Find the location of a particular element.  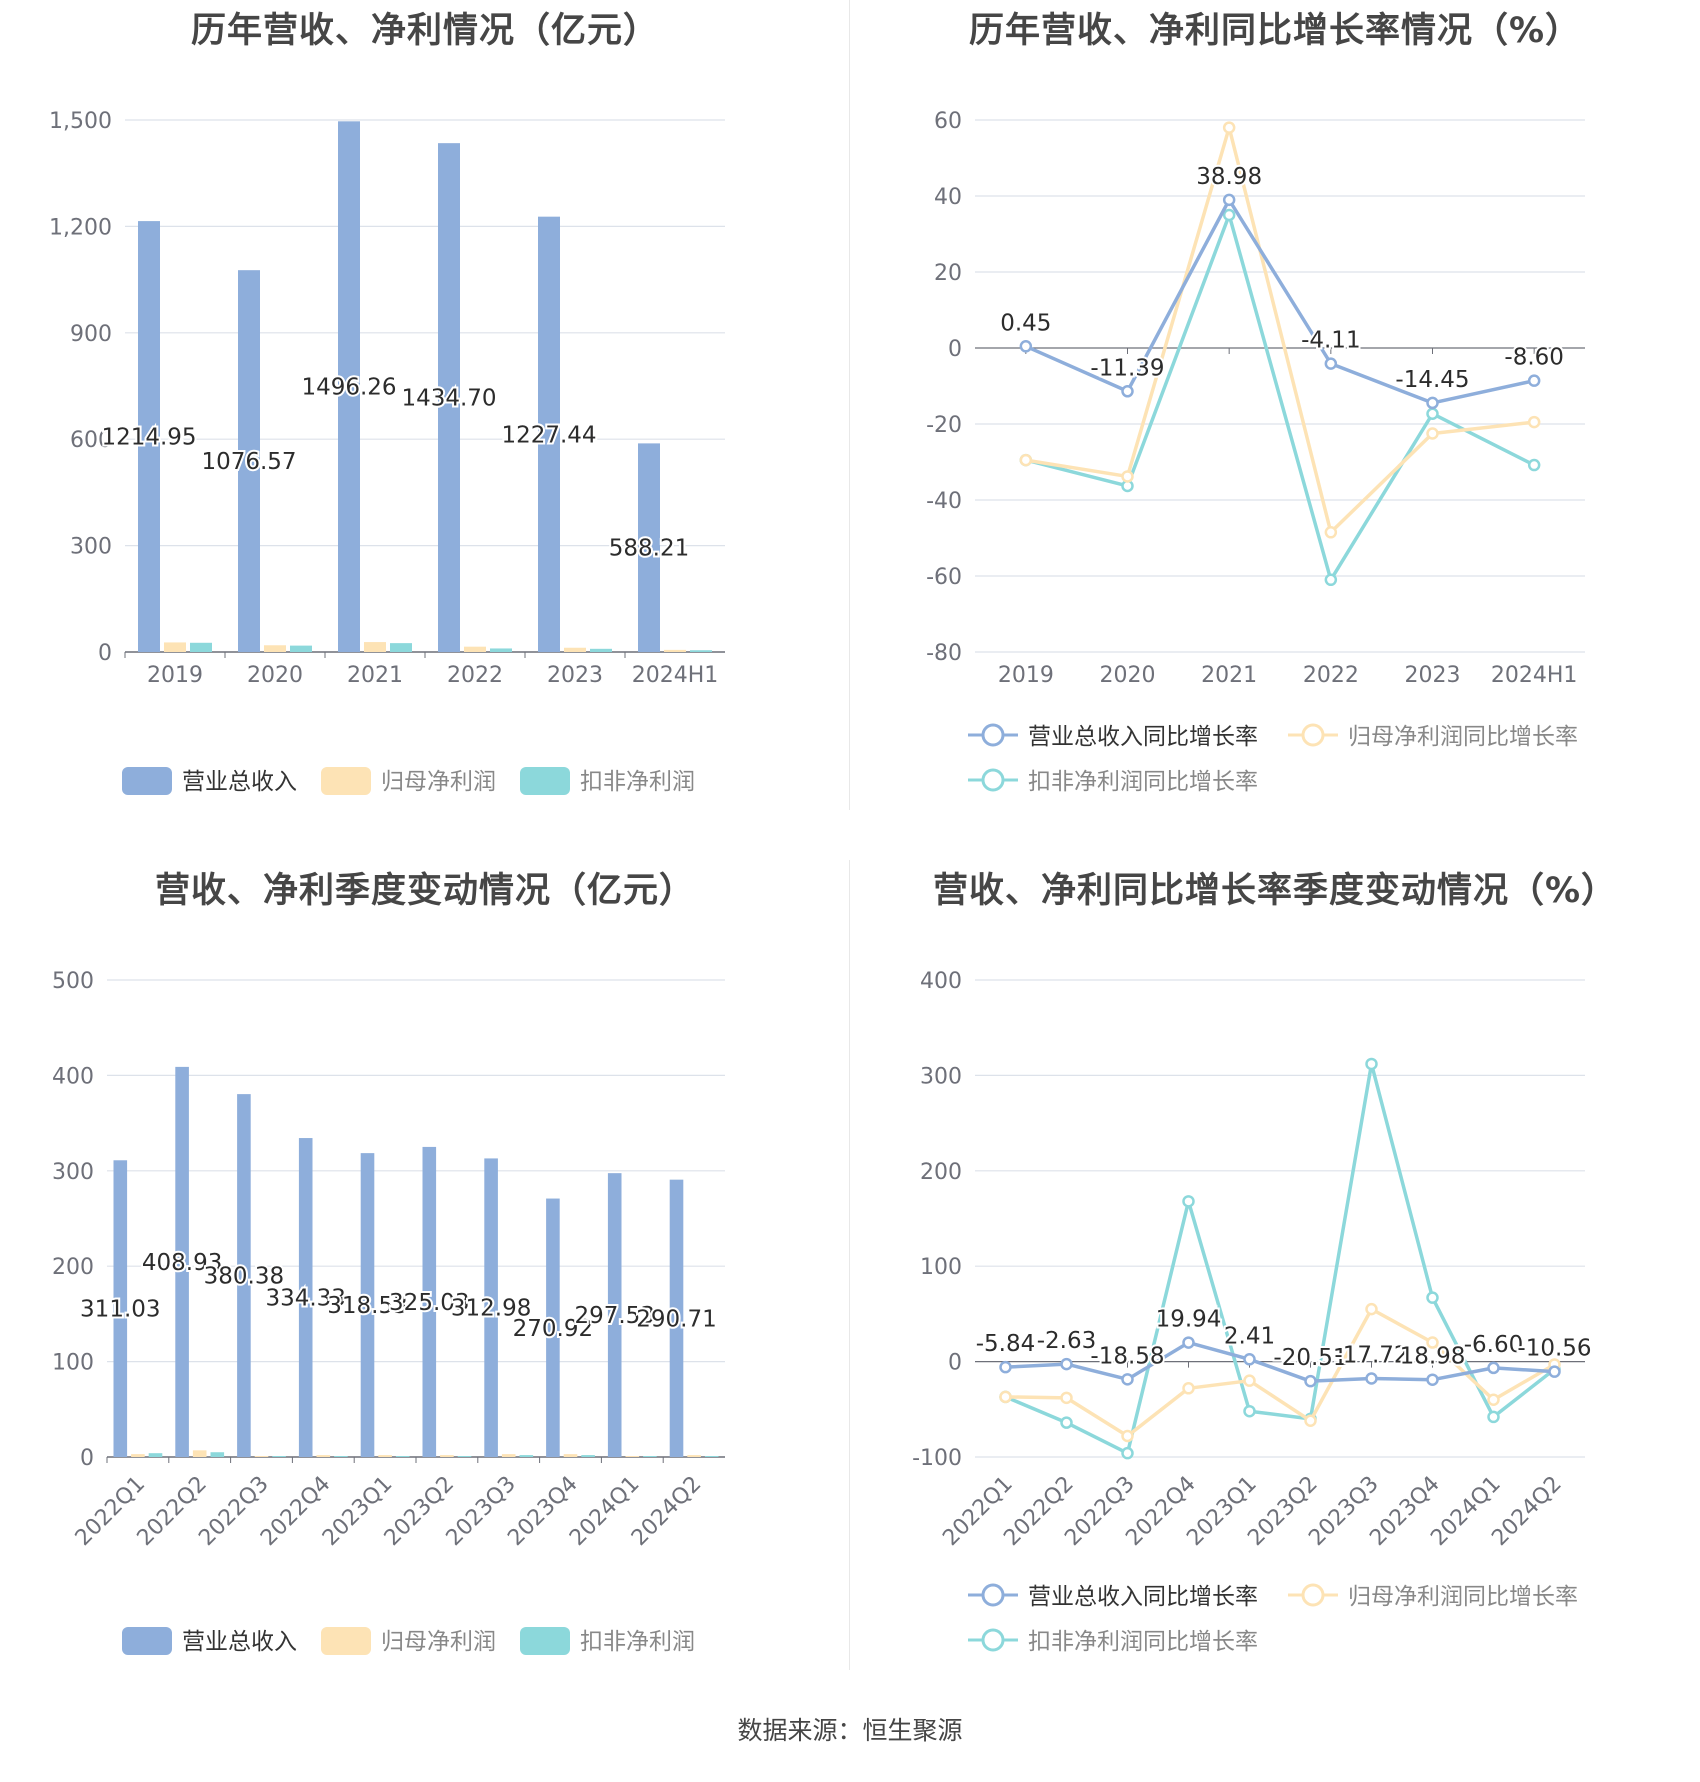

data-label: -5.84 is located at coordinates (1006, 1344).